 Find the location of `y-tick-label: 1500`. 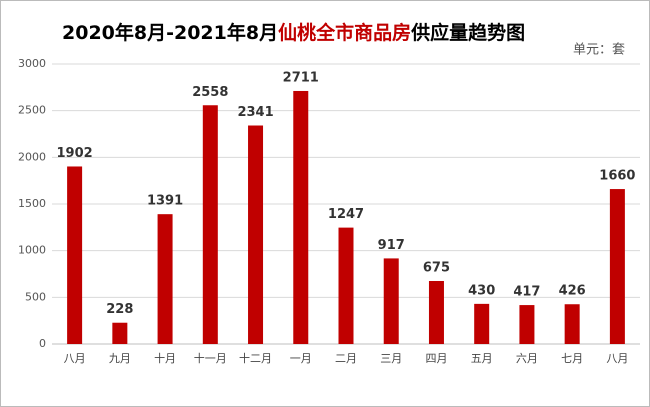

y-tick-label: 1500 is located at coordinates (32, 203).